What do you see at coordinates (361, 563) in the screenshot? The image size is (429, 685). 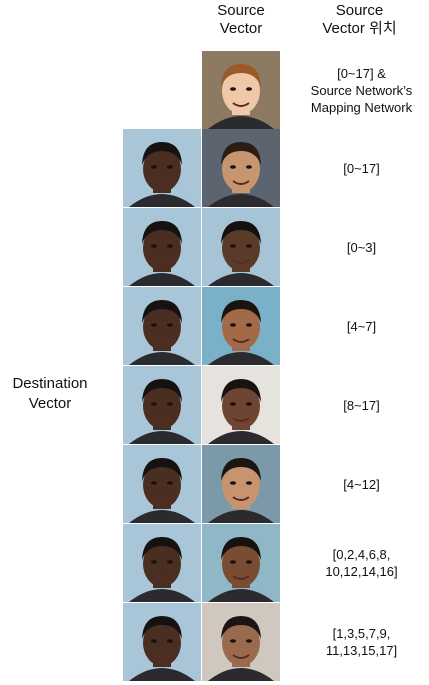 I see `layer-range-label: [0,2,4,6,8, 10,12,14,16]` at bounding box center [361, 563].